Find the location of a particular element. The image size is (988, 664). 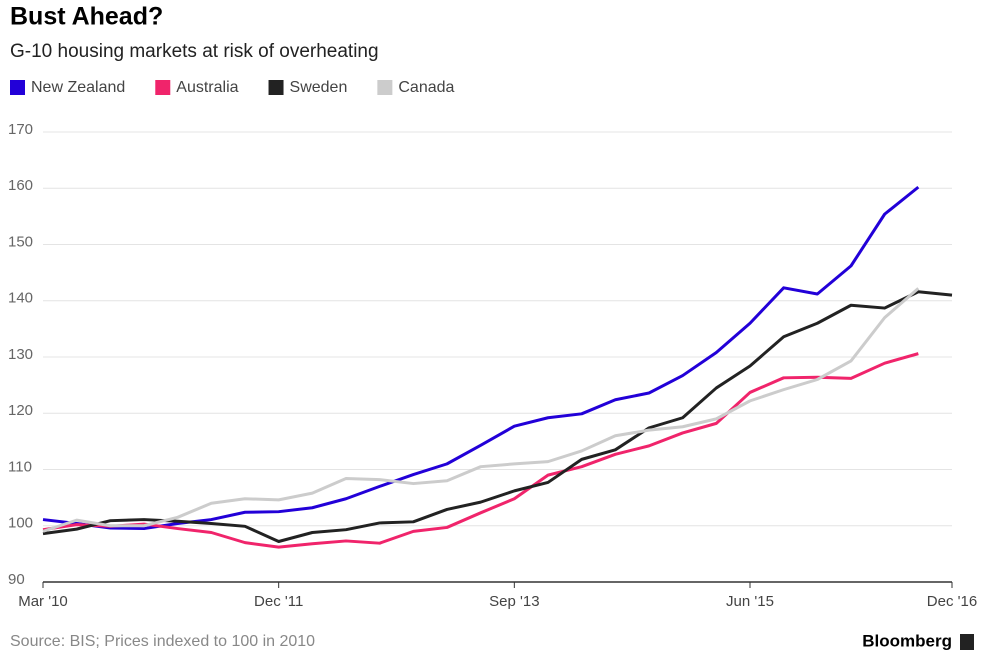

x-tick-label: Sep '13 is located at coordinates (514, 601).